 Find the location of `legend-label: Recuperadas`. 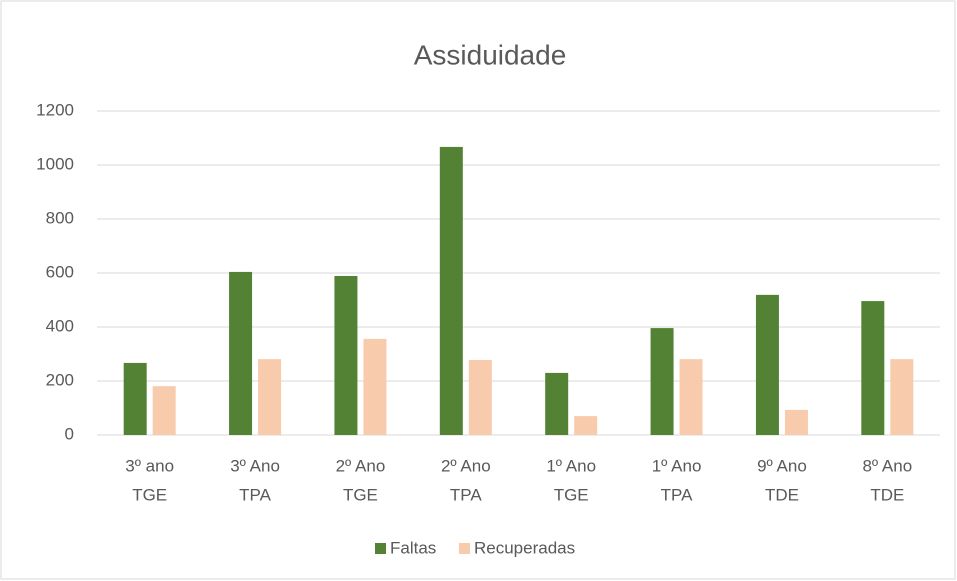

legend-label: Recuperadas is located at coordinates (524, 547).